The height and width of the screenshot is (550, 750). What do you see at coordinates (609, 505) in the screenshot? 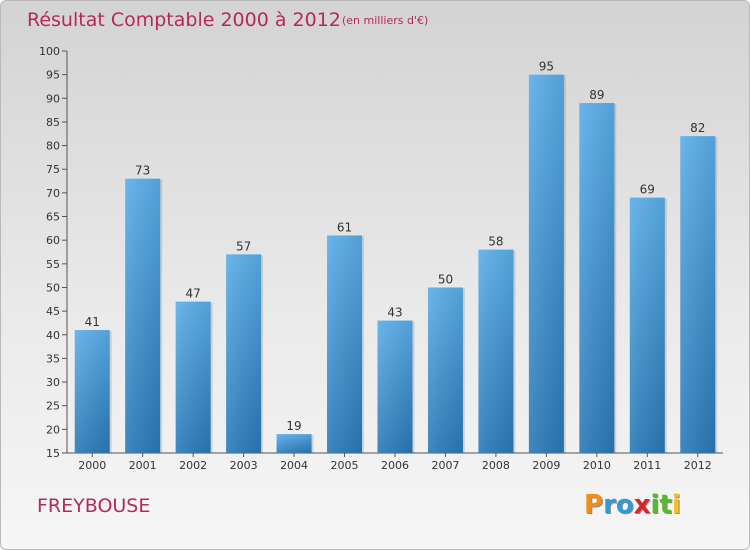
I see `brand-letter: r` at bounding box center [609, 505].